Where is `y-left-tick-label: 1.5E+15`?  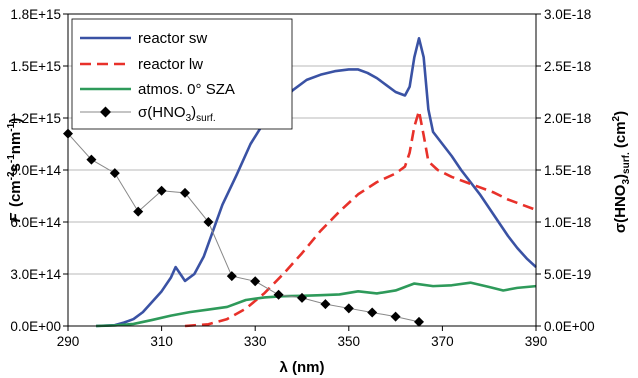 y-left-tick-label: 1.5E+15 is located at coordinates (35, 66).